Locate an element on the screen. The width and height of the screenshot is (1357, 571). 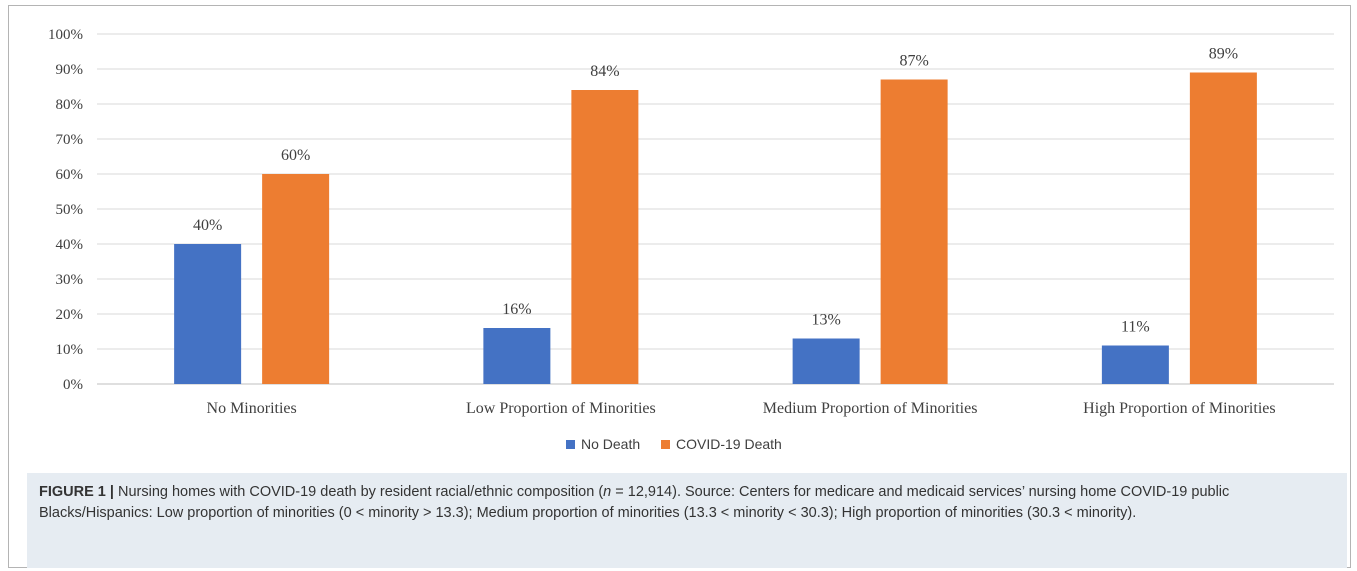
y-tick-label: 100% is located at coordinates (65, 35).